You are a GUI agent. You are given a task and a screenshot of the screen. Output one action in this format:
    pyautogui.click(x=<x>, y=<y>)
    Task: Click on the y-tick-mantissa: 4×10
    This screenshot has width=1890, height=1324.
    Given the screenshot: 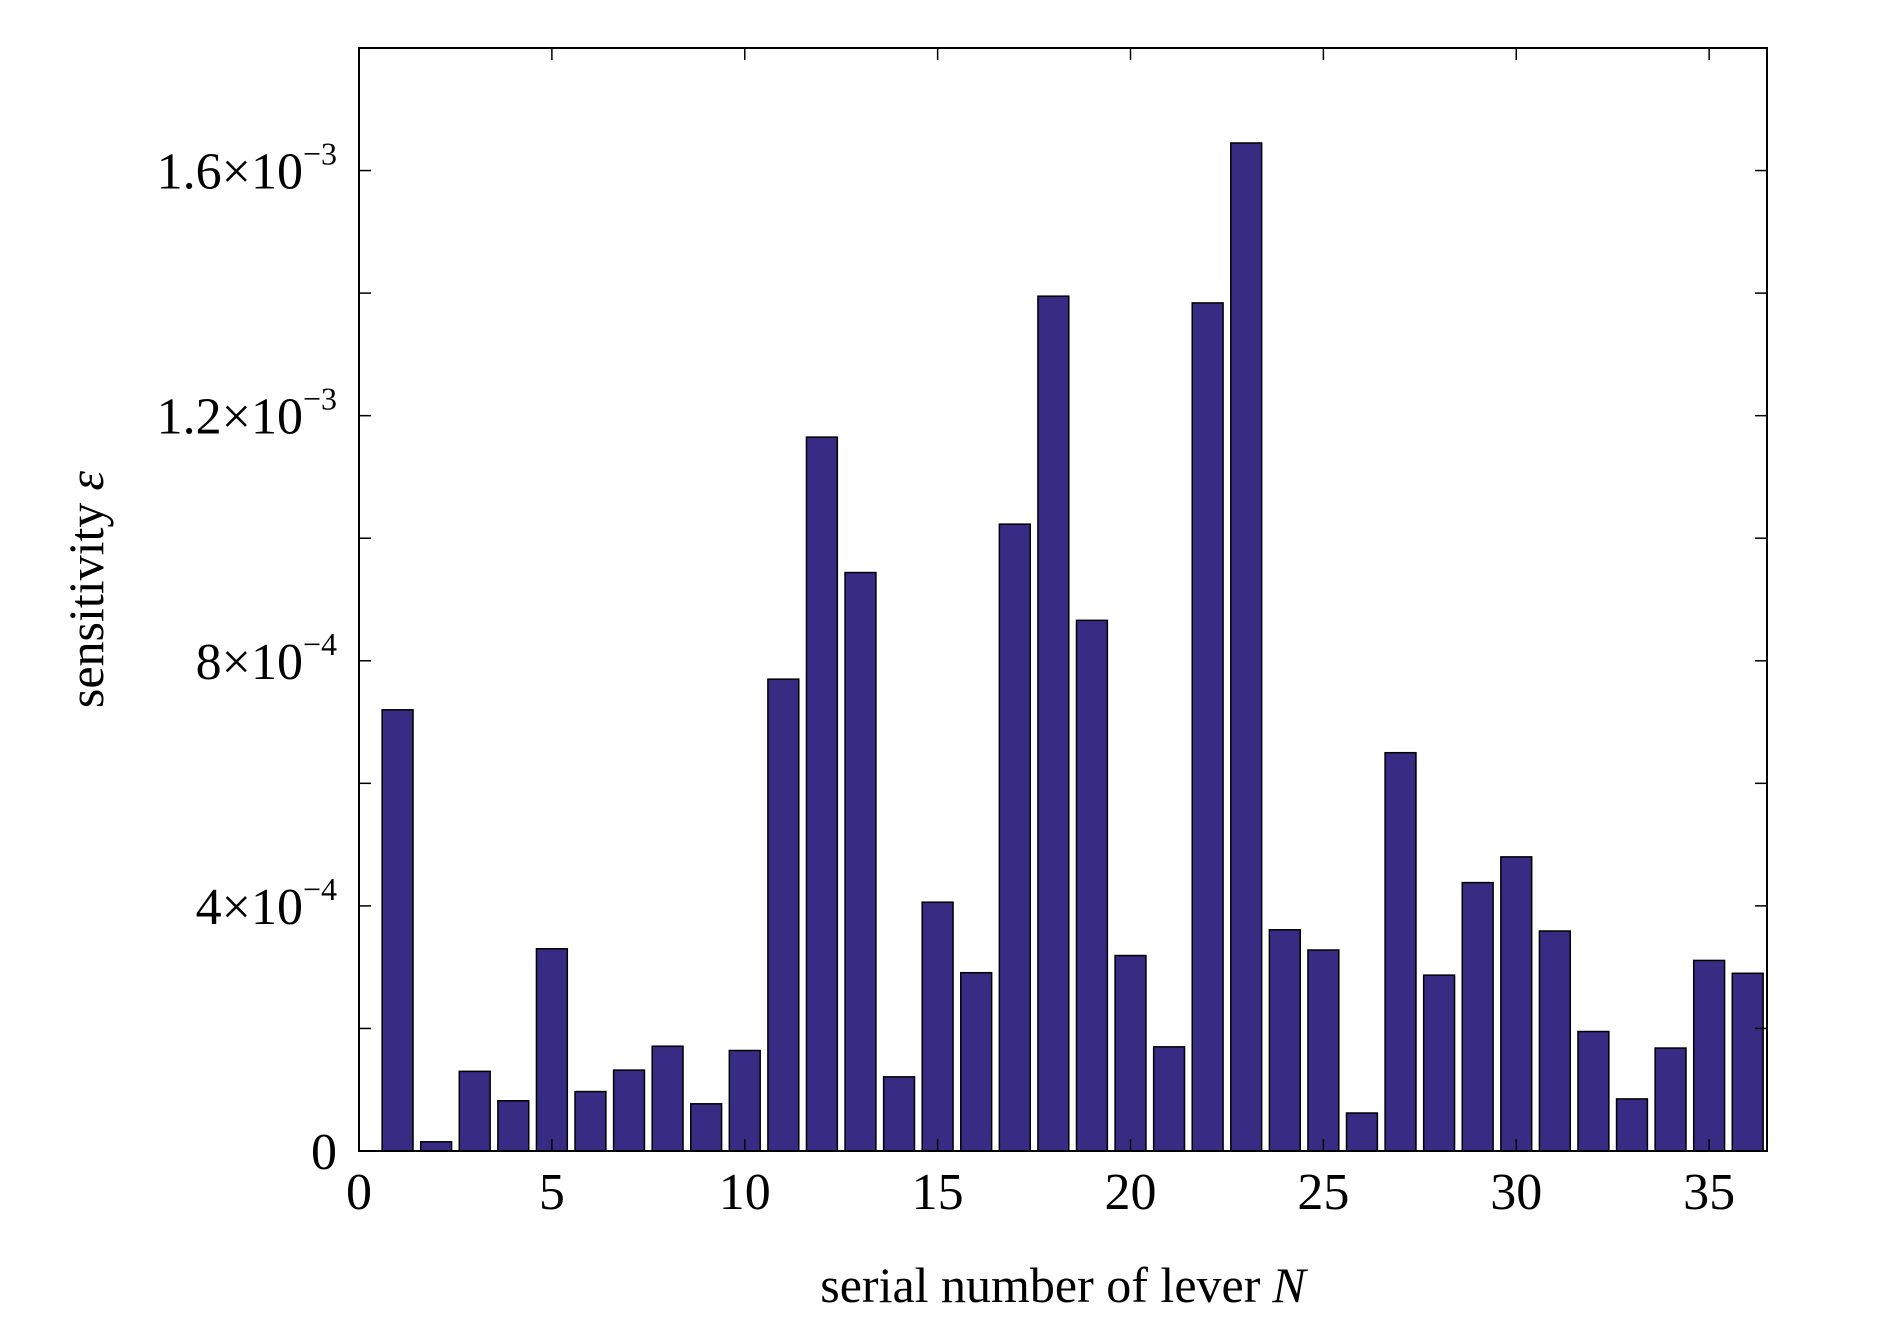 What is the action you would take?
    pyautogui.click(x=249, y=907)
    